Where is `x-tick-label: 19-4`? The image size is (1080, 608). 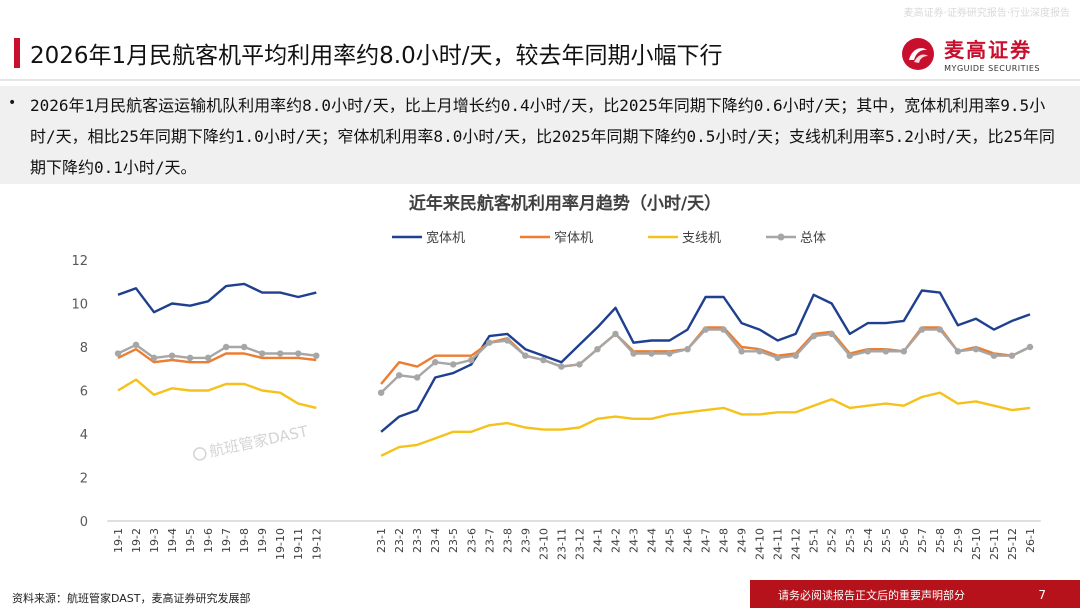
x-tick-label: 19-4 is located at coordinates (172, 540).